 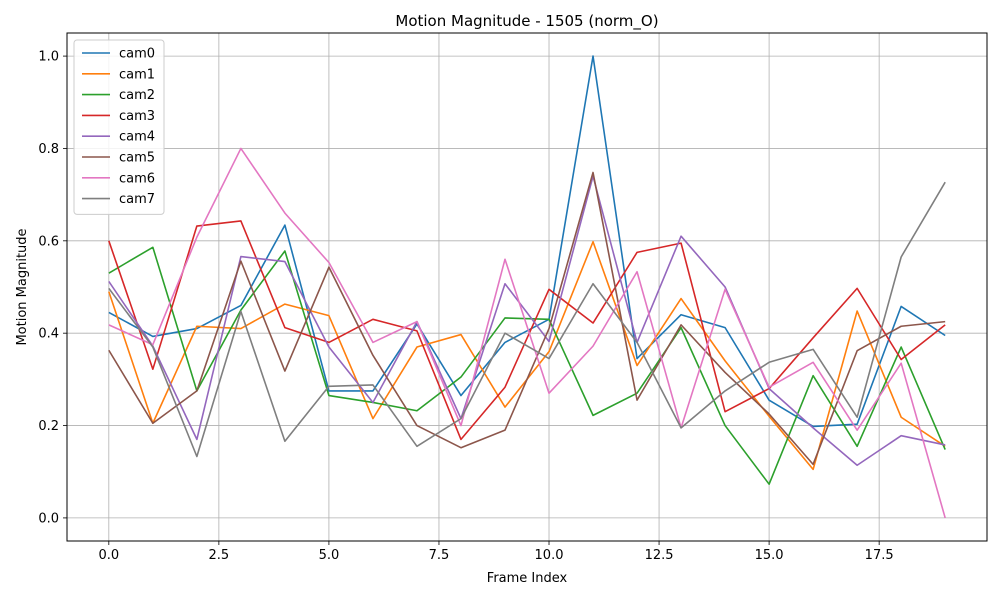 What do you see at coordinates (439, 555) in the screenshot?
I see `x-tick-label: 7.5` at bounding box center [439, 555].